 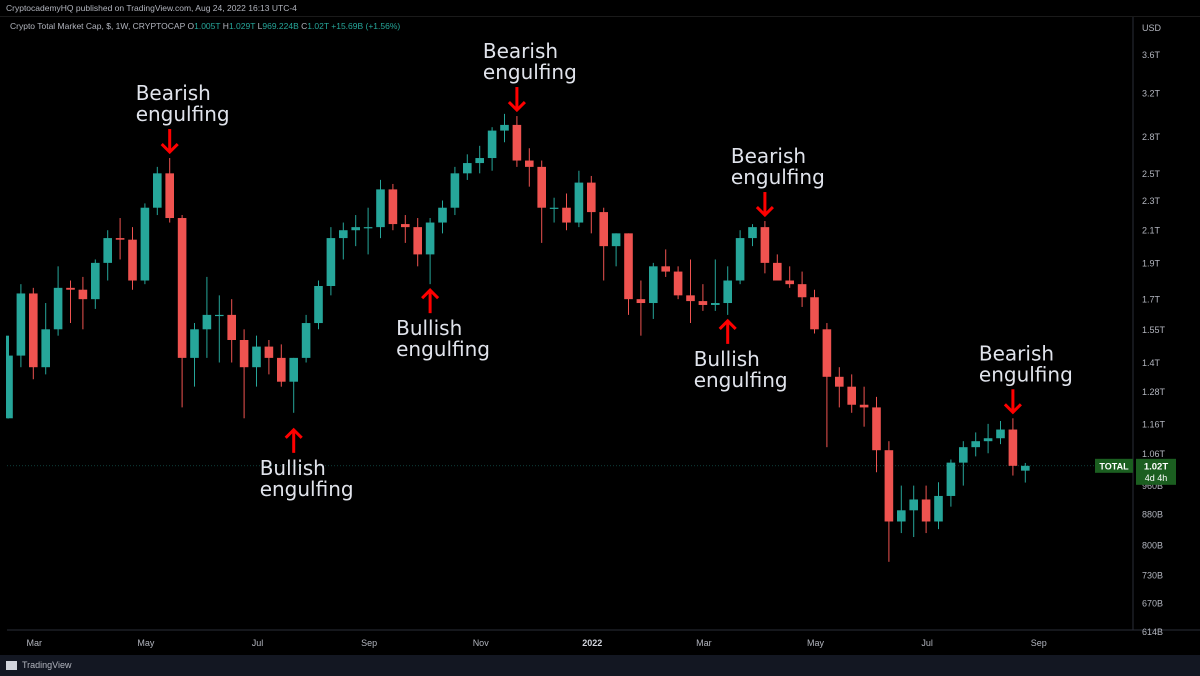 What do you see at coordinates (429, 328) in the screenshot?
I see `annotation-text: Bullish` at bounding box center [429, 328].